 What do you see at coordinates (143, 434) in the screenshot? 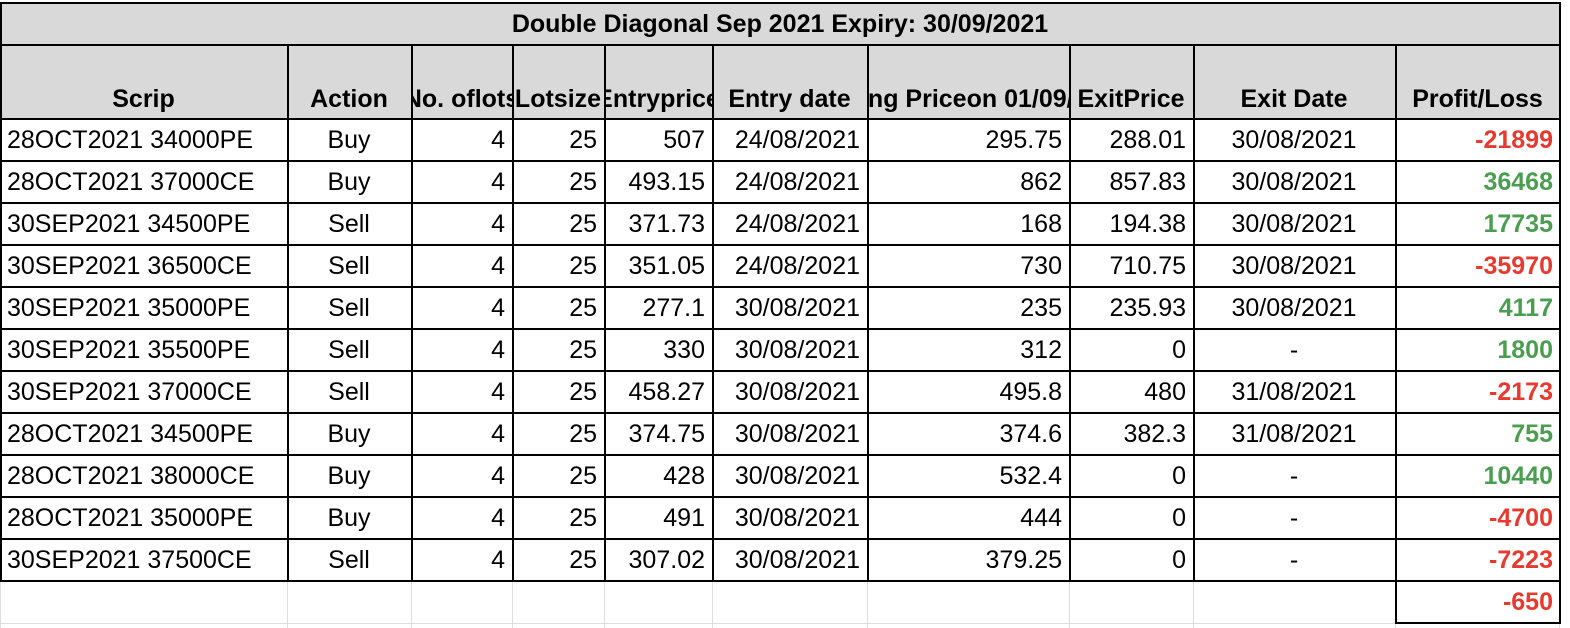
I see `table-cell-scrip: 28OCT2021 34500PE` at bounding box center [143, 434].